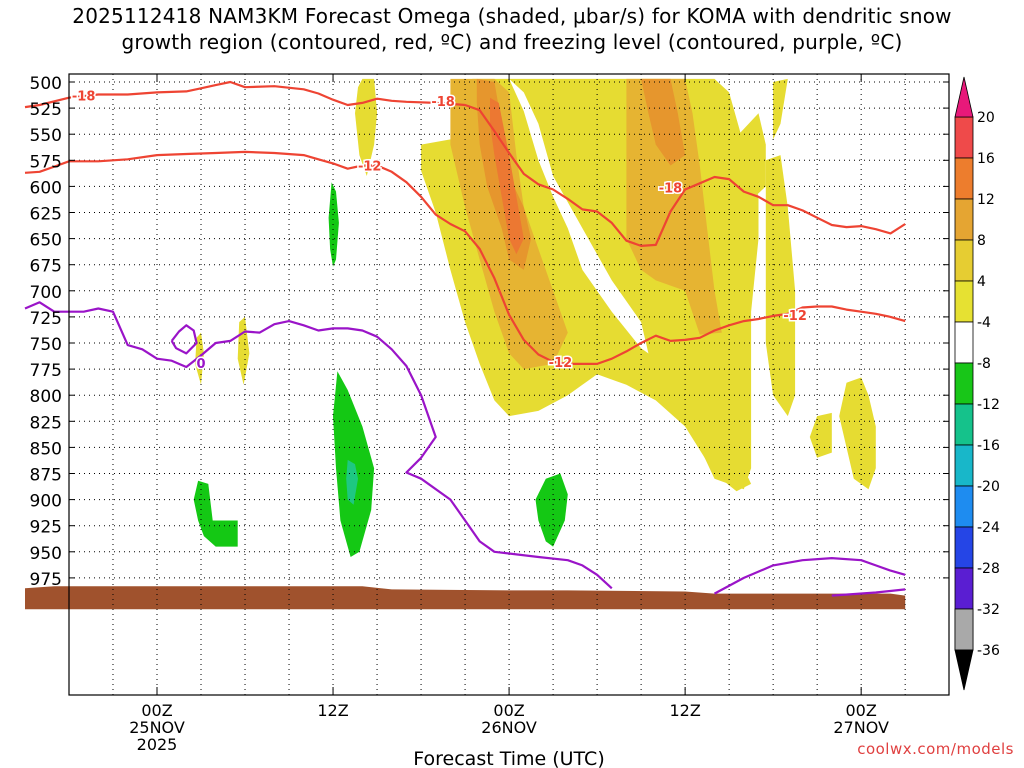 The image size is (1024, 768). What do you see at coordinates (46, 476) in the screenshot?
I see `y-tick-label: 875` at bounding box center [46, 476].